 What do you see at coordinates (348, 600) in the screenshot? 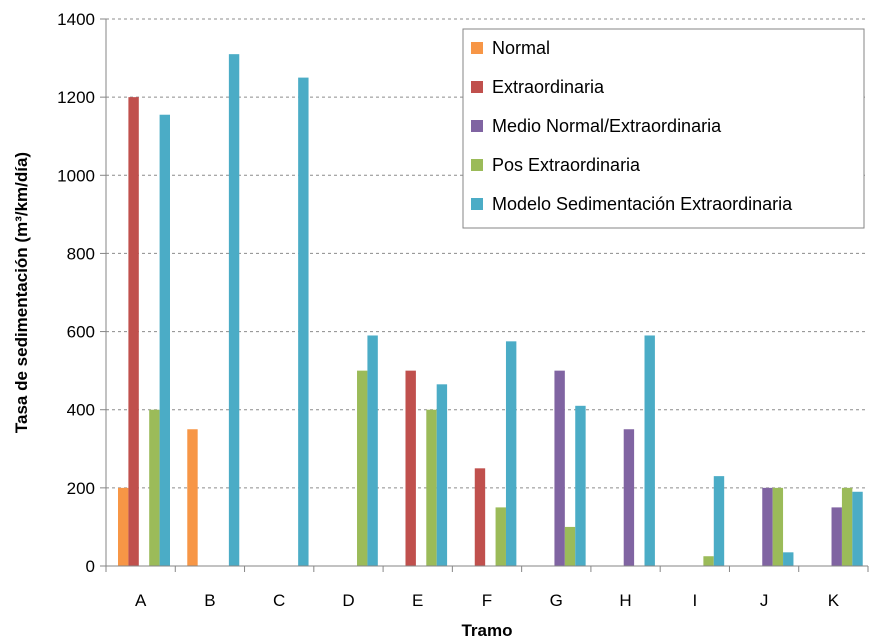
I see `x-tick-label: D` at bounding box center [348, 600].